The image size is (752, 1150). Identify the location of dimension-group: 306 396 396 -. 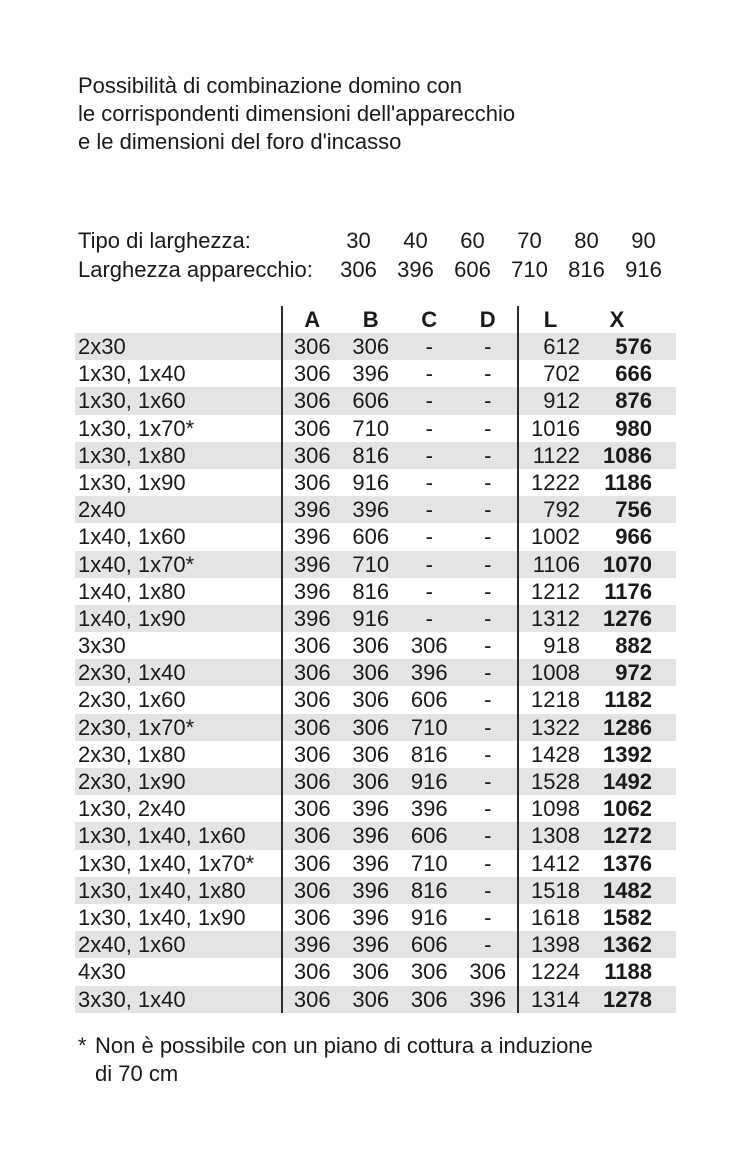
(399, 809).